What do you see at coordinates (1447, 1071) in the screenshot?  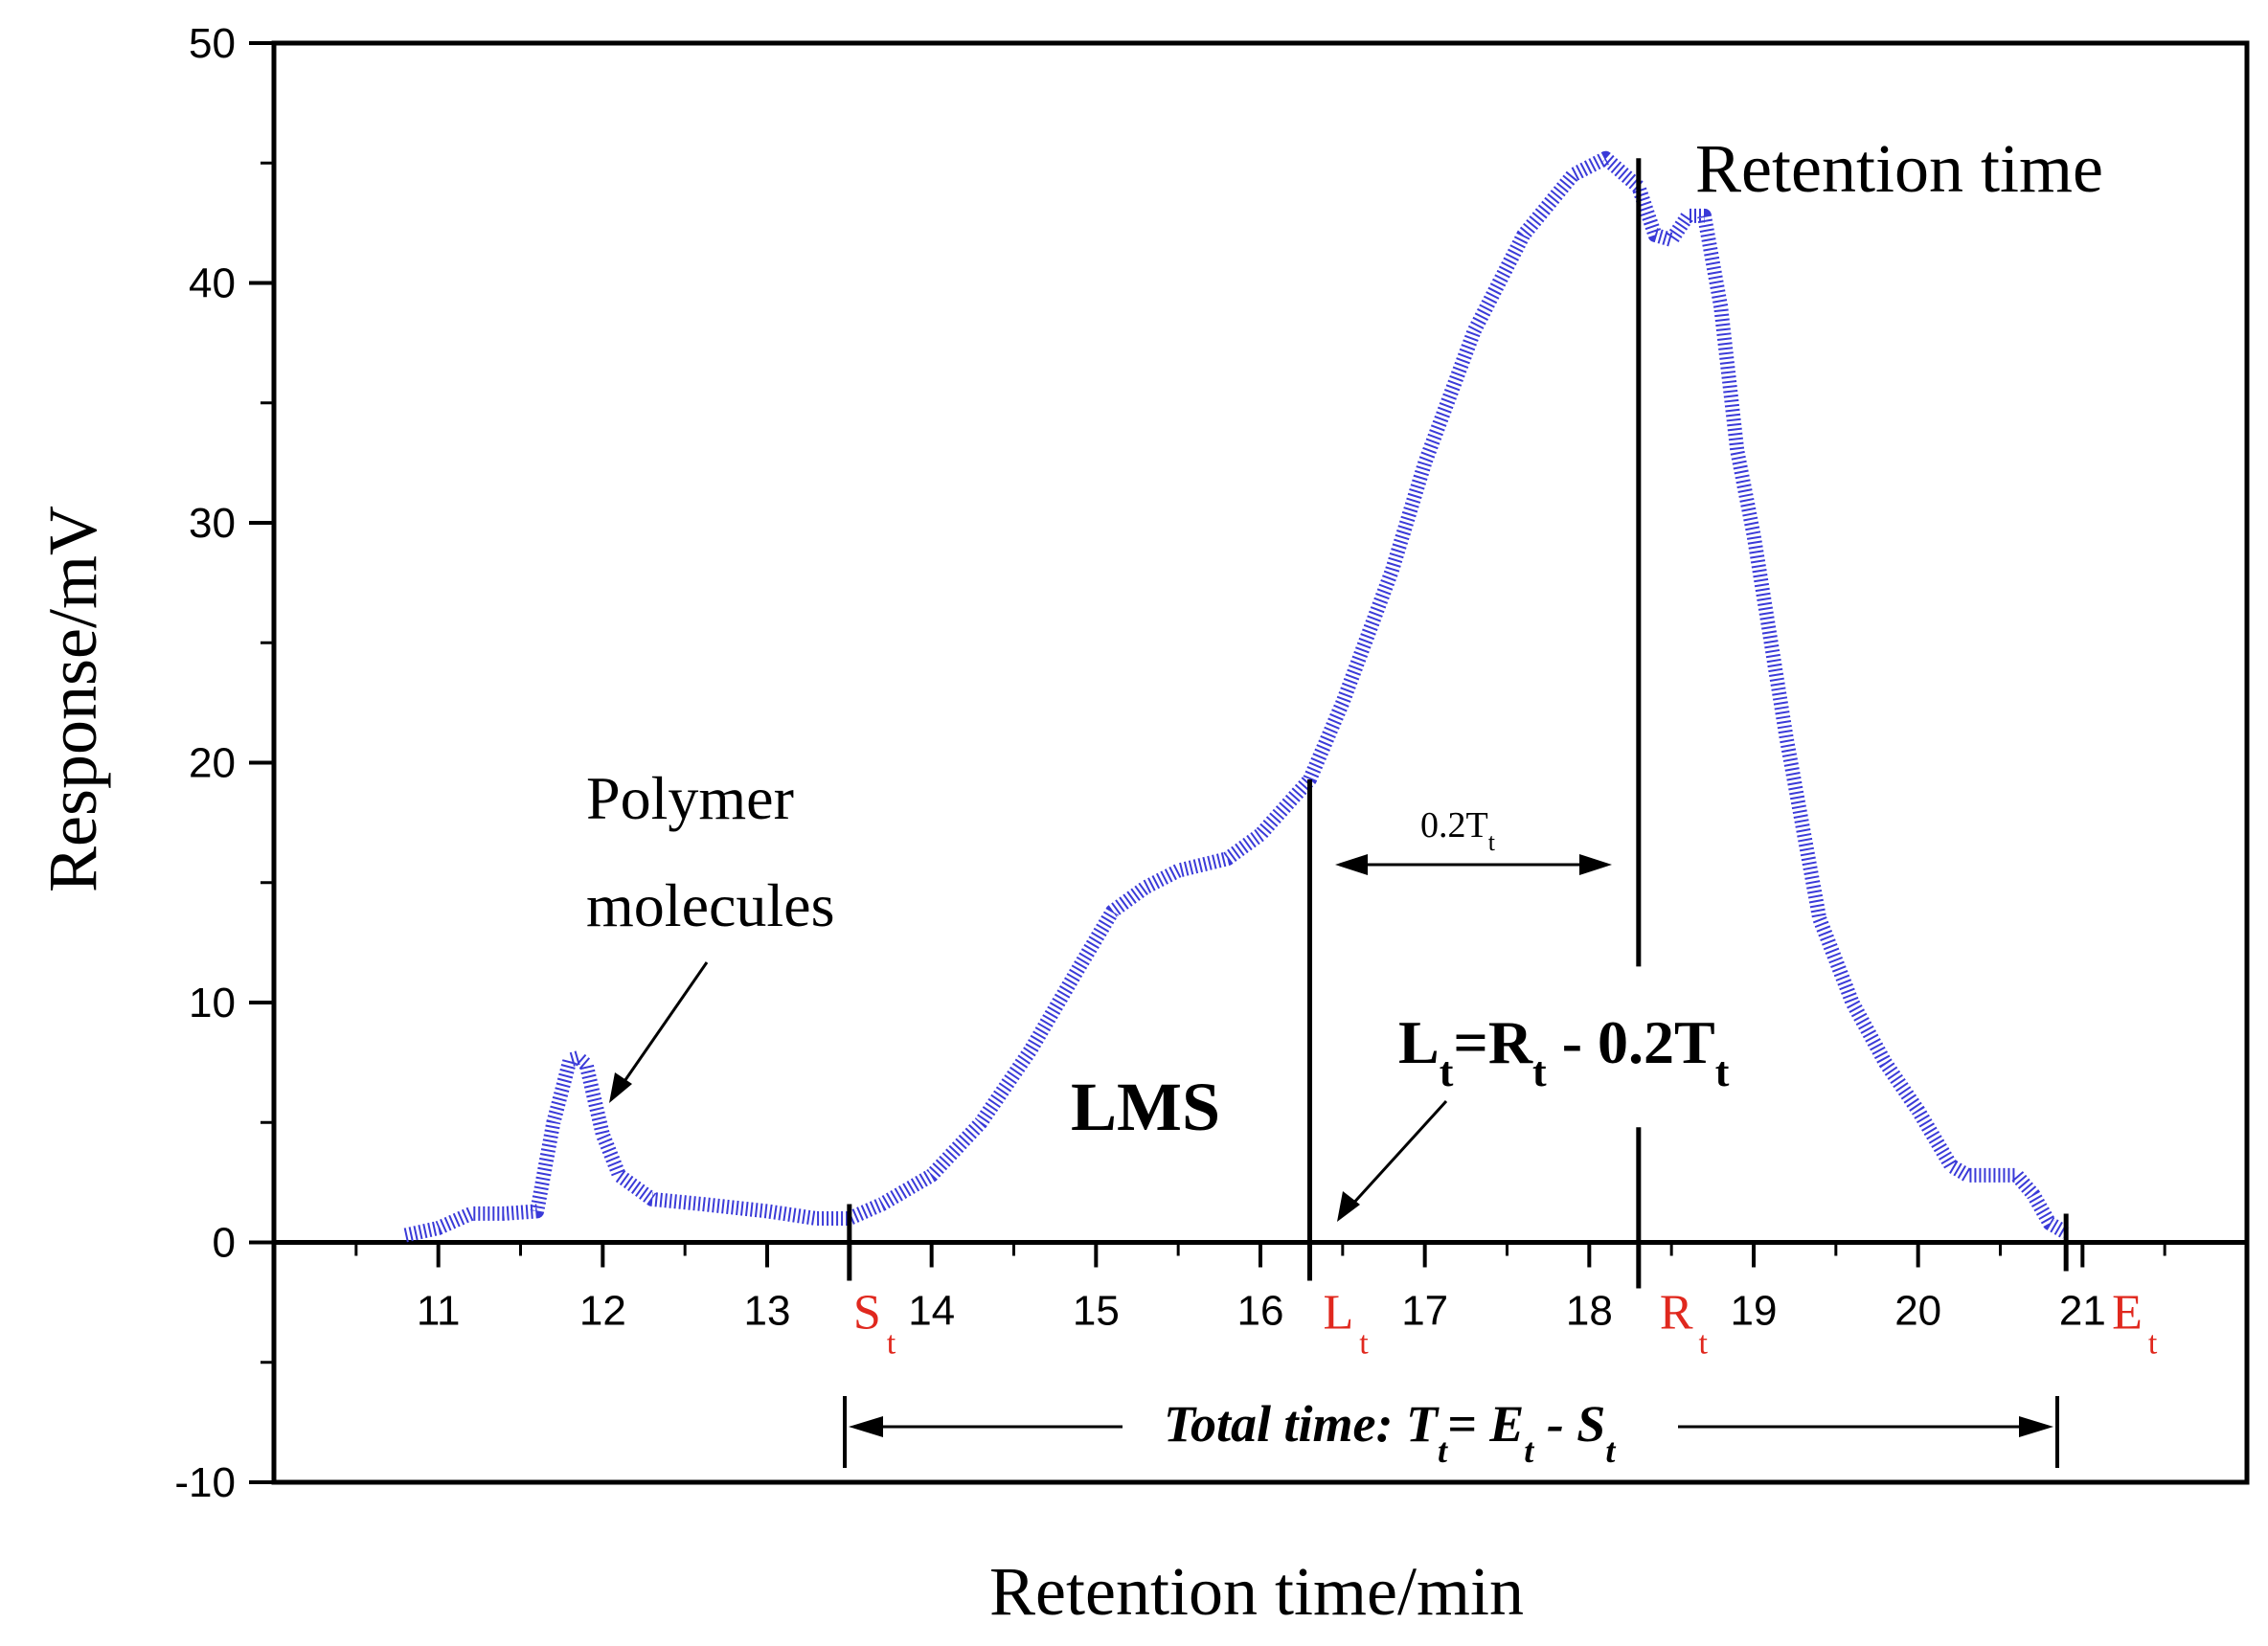 I see `formula-l-sub: t` at bounding box center [1447, 1071].